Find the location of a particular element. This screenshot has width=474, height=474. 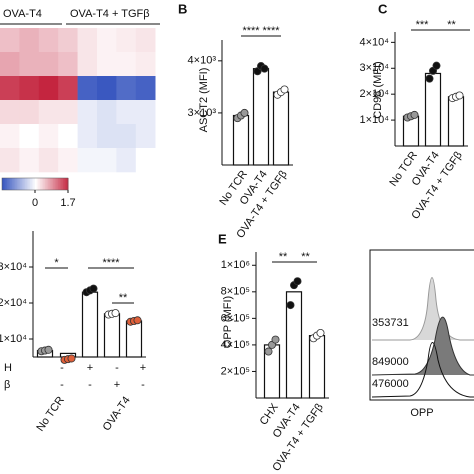

column-group-label: OVA-T4 + TGFβ is located at coordinates (110, 14).